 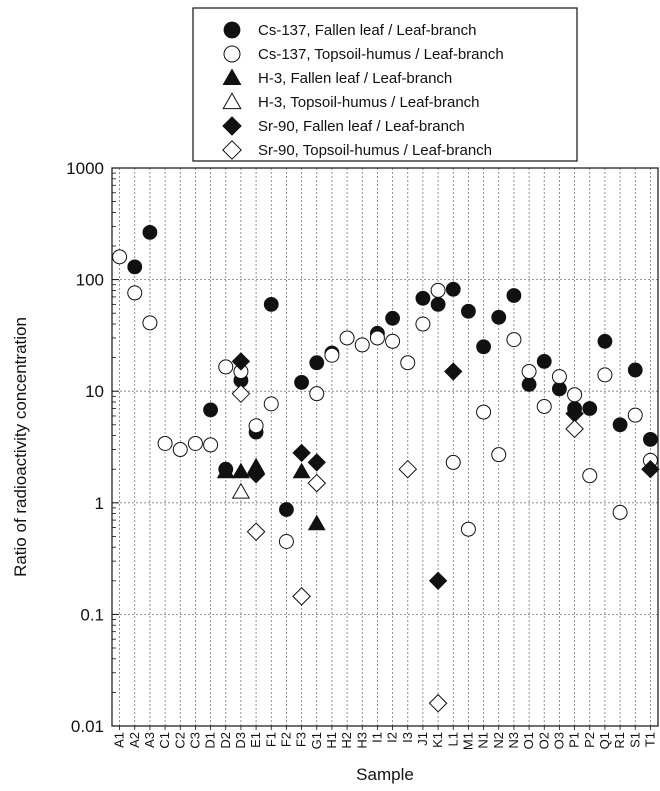 I want to click on x-tick-label: F1, so click(x=270, y=739).